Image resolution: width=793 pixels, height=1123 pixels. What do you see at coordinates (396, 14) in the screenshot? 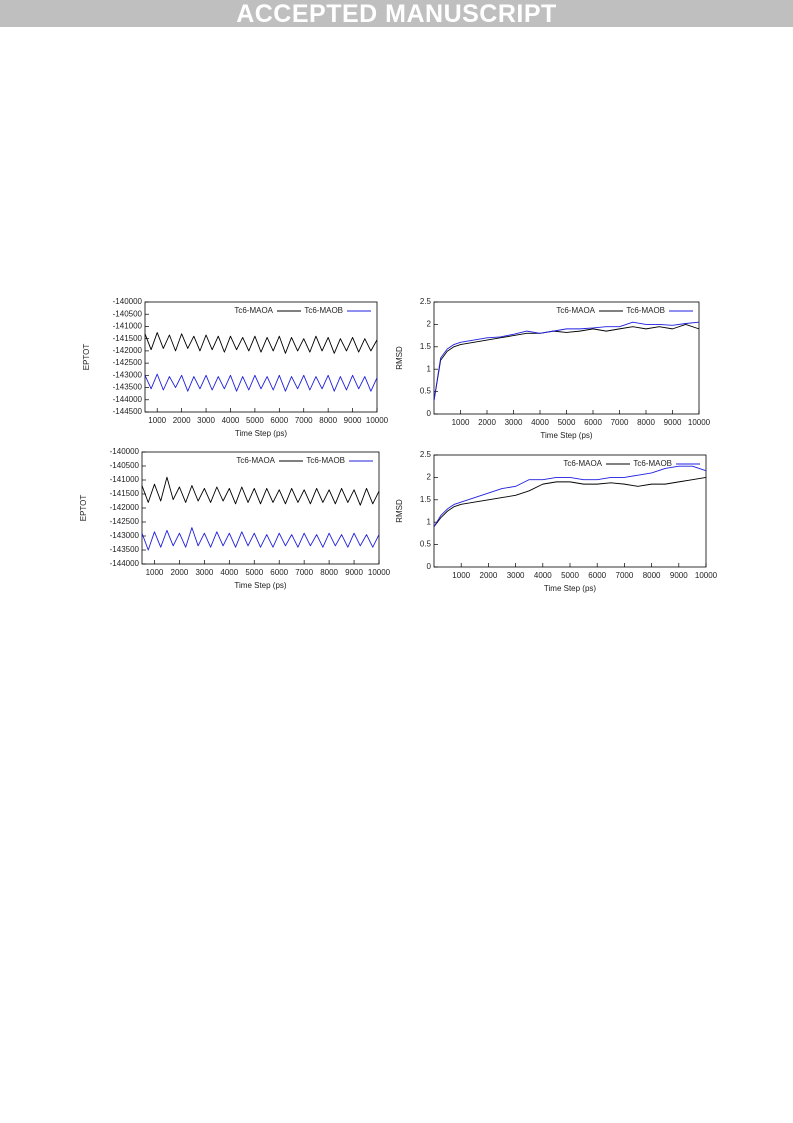
I see `banner: ACCEPTED MANUSCRIPT` at bounding box center [396, 14].